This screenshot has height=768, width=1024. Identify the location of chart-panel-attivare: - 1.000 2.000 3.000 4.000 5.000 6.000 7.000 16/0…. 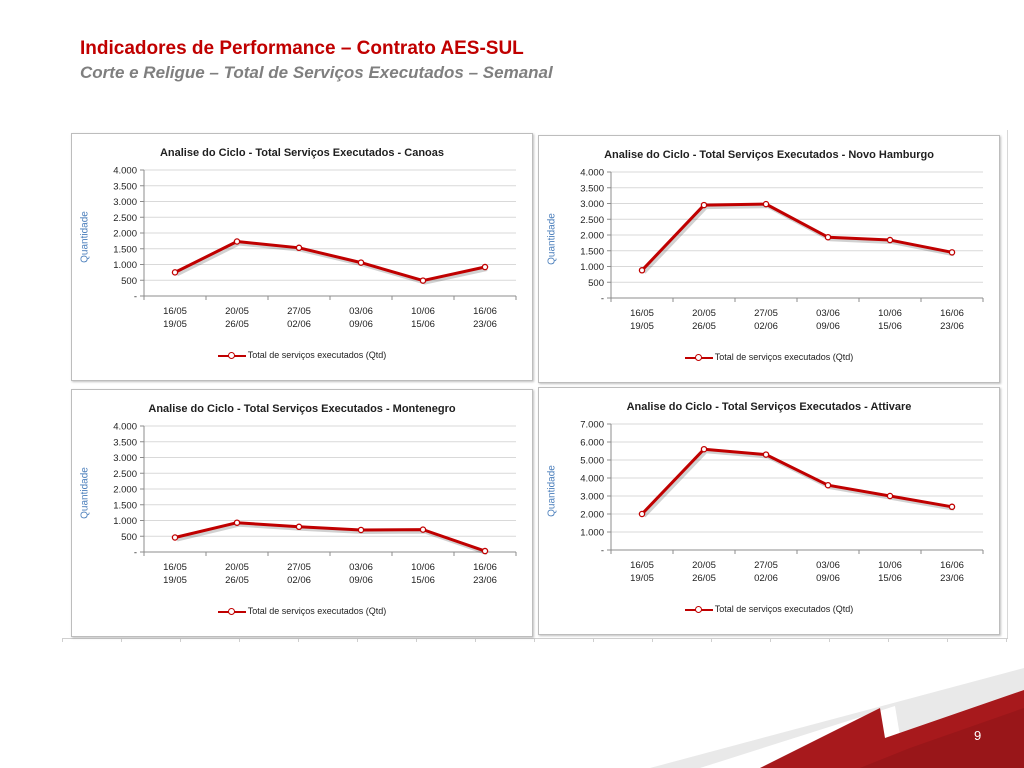
(769, 511).